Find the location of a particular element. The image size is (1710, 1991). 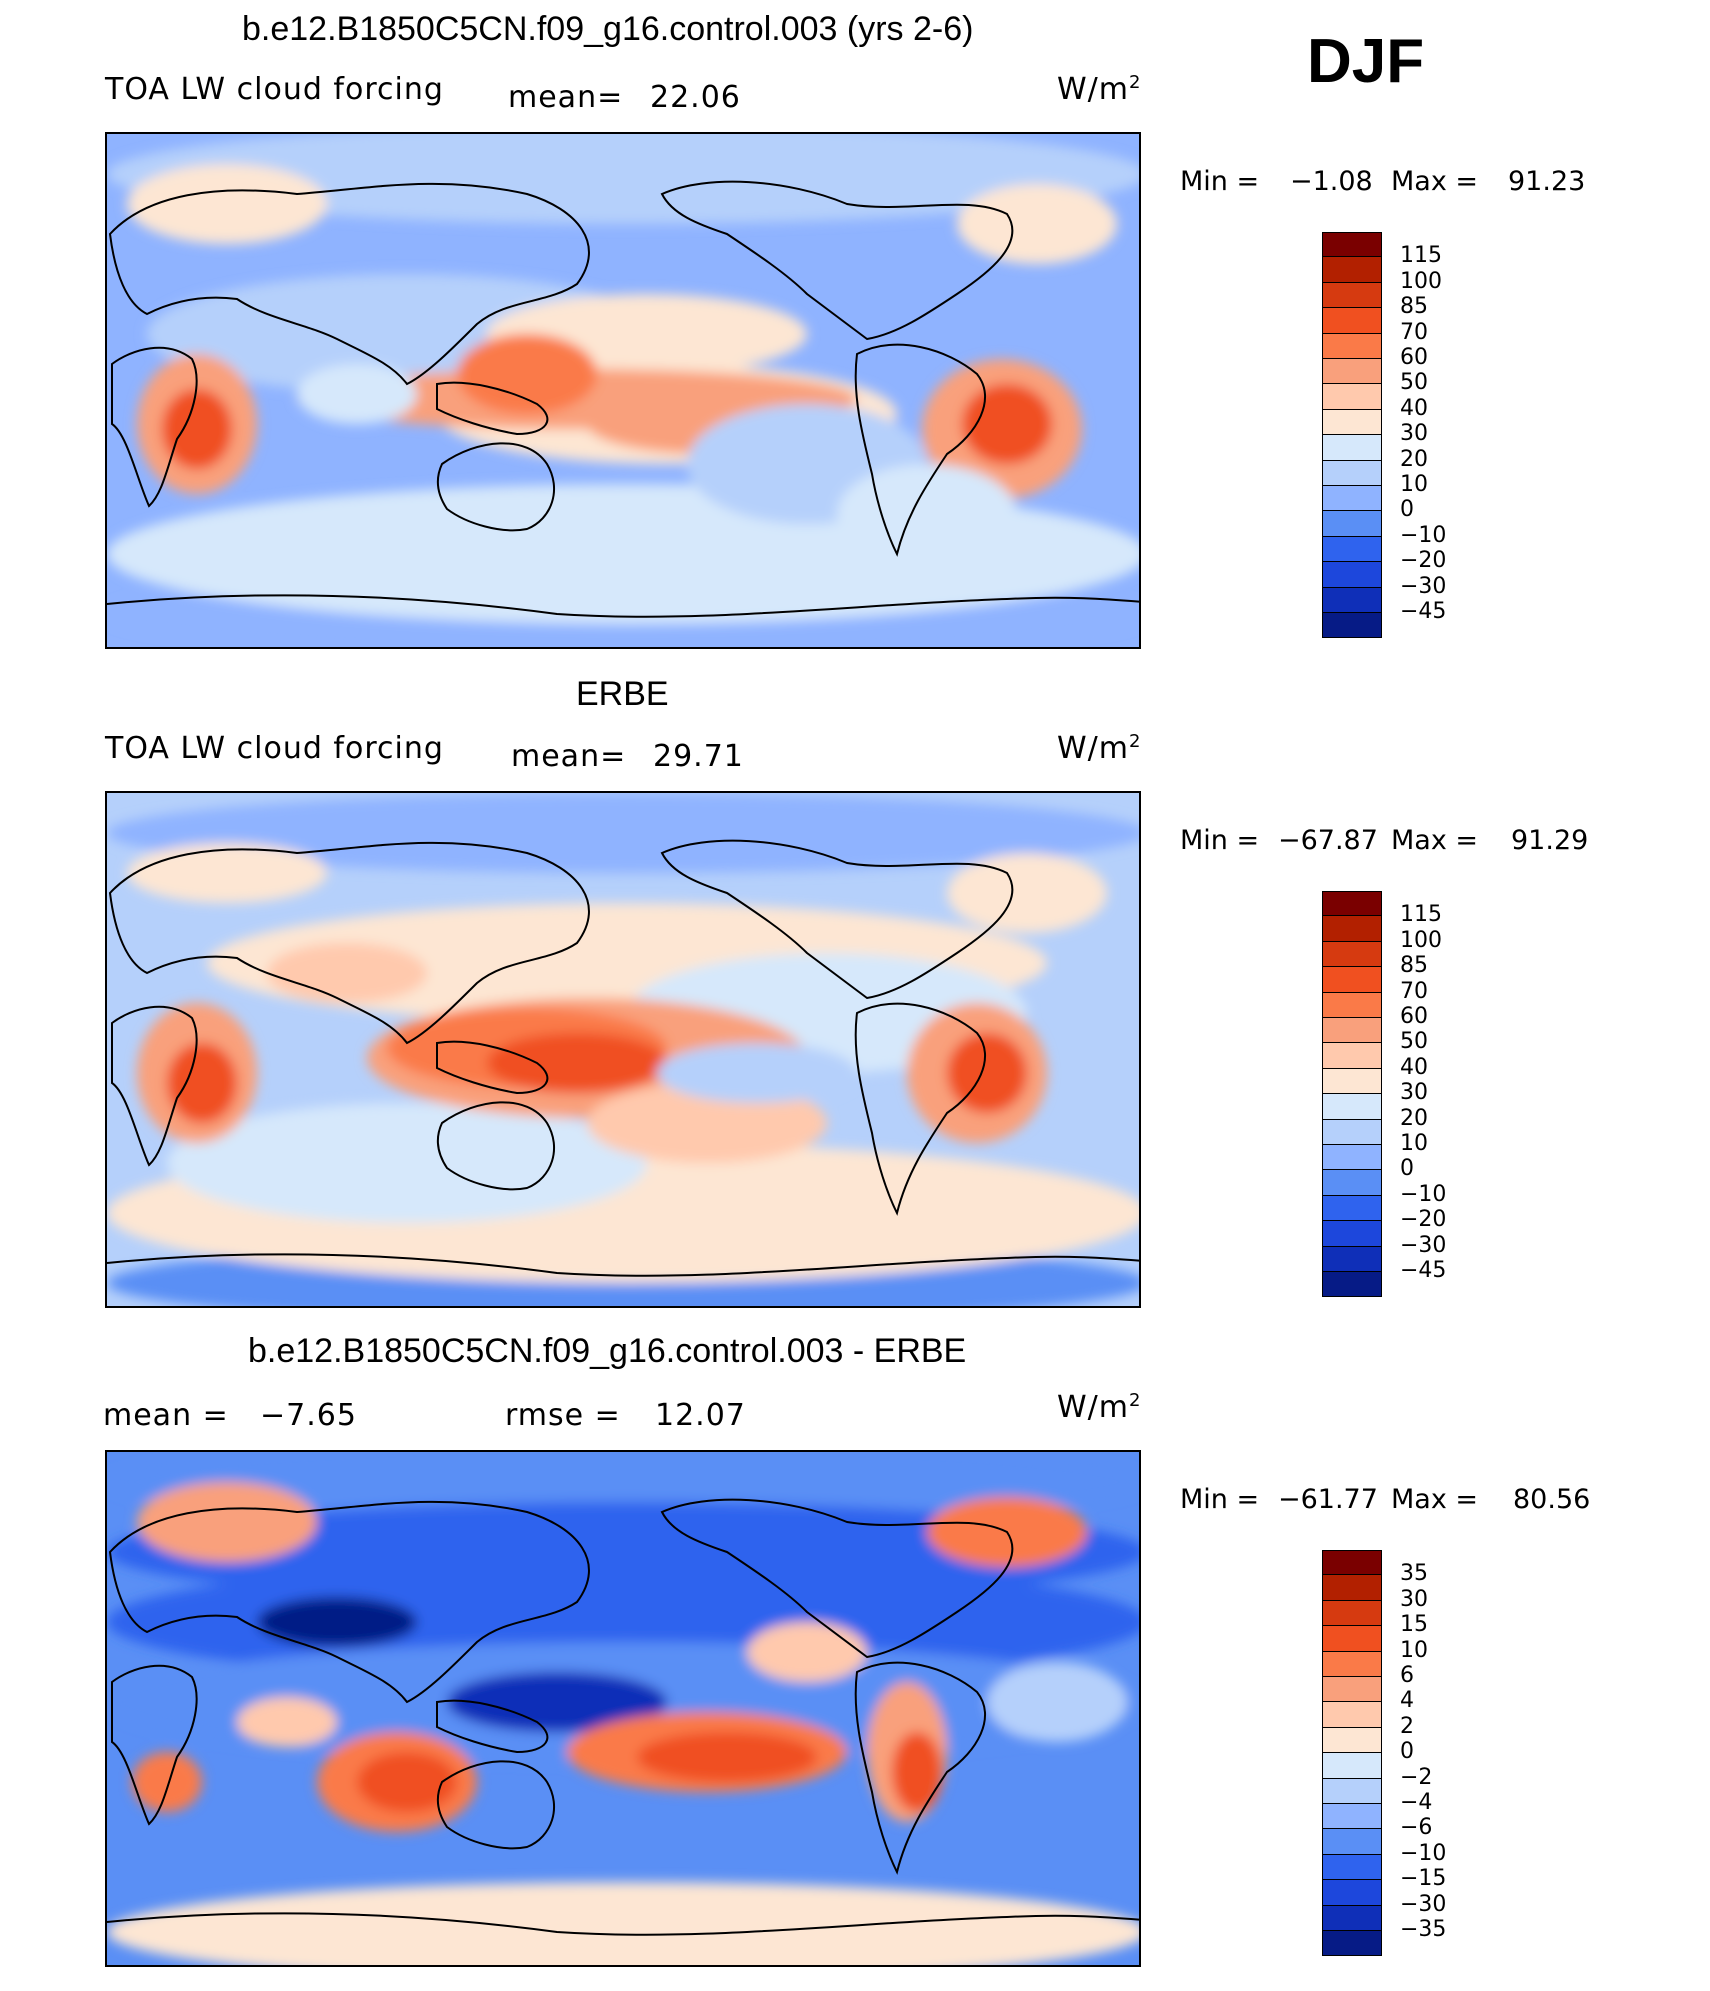

panel3-units: W/m2 is located at coordinates (1099, 1407).